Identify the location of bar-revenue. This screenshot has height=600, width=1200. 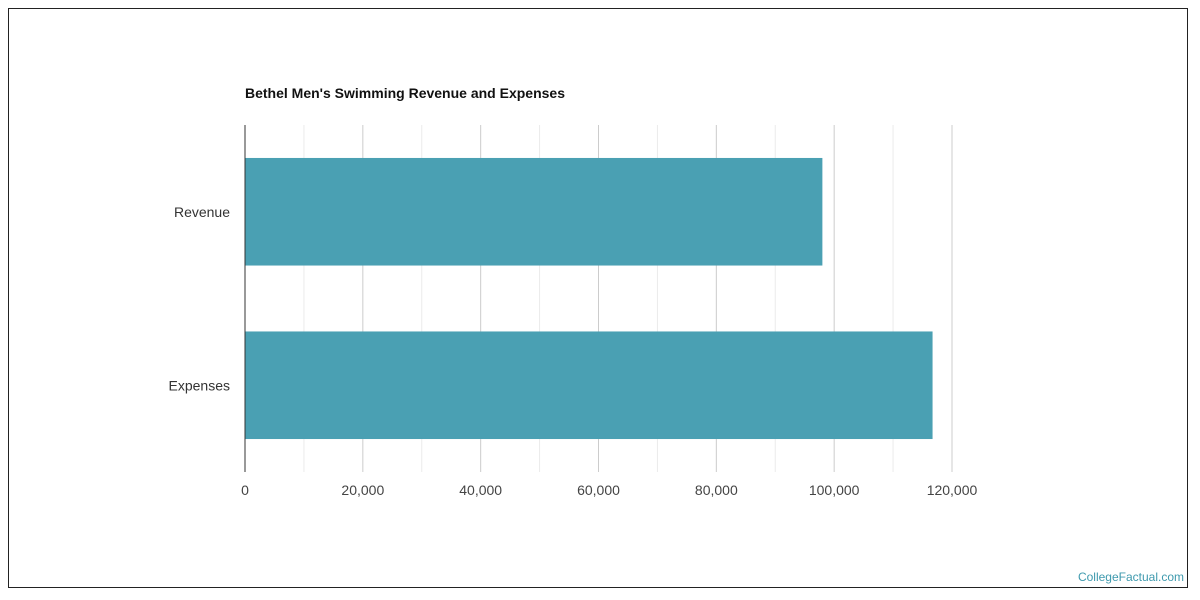
(534, 211).